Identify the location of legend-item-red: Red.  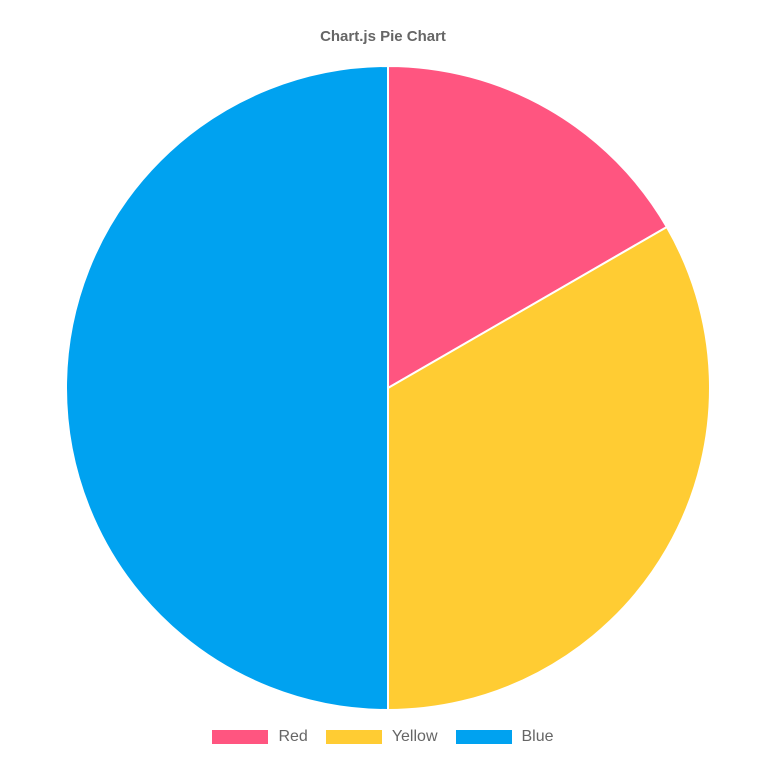
(260, 737).